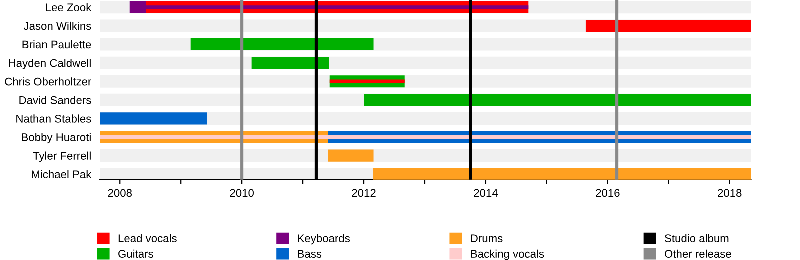  Describe the element at coordinates (364, 193) in the screenshot. I see `x-tick-label: 2012` at that location.